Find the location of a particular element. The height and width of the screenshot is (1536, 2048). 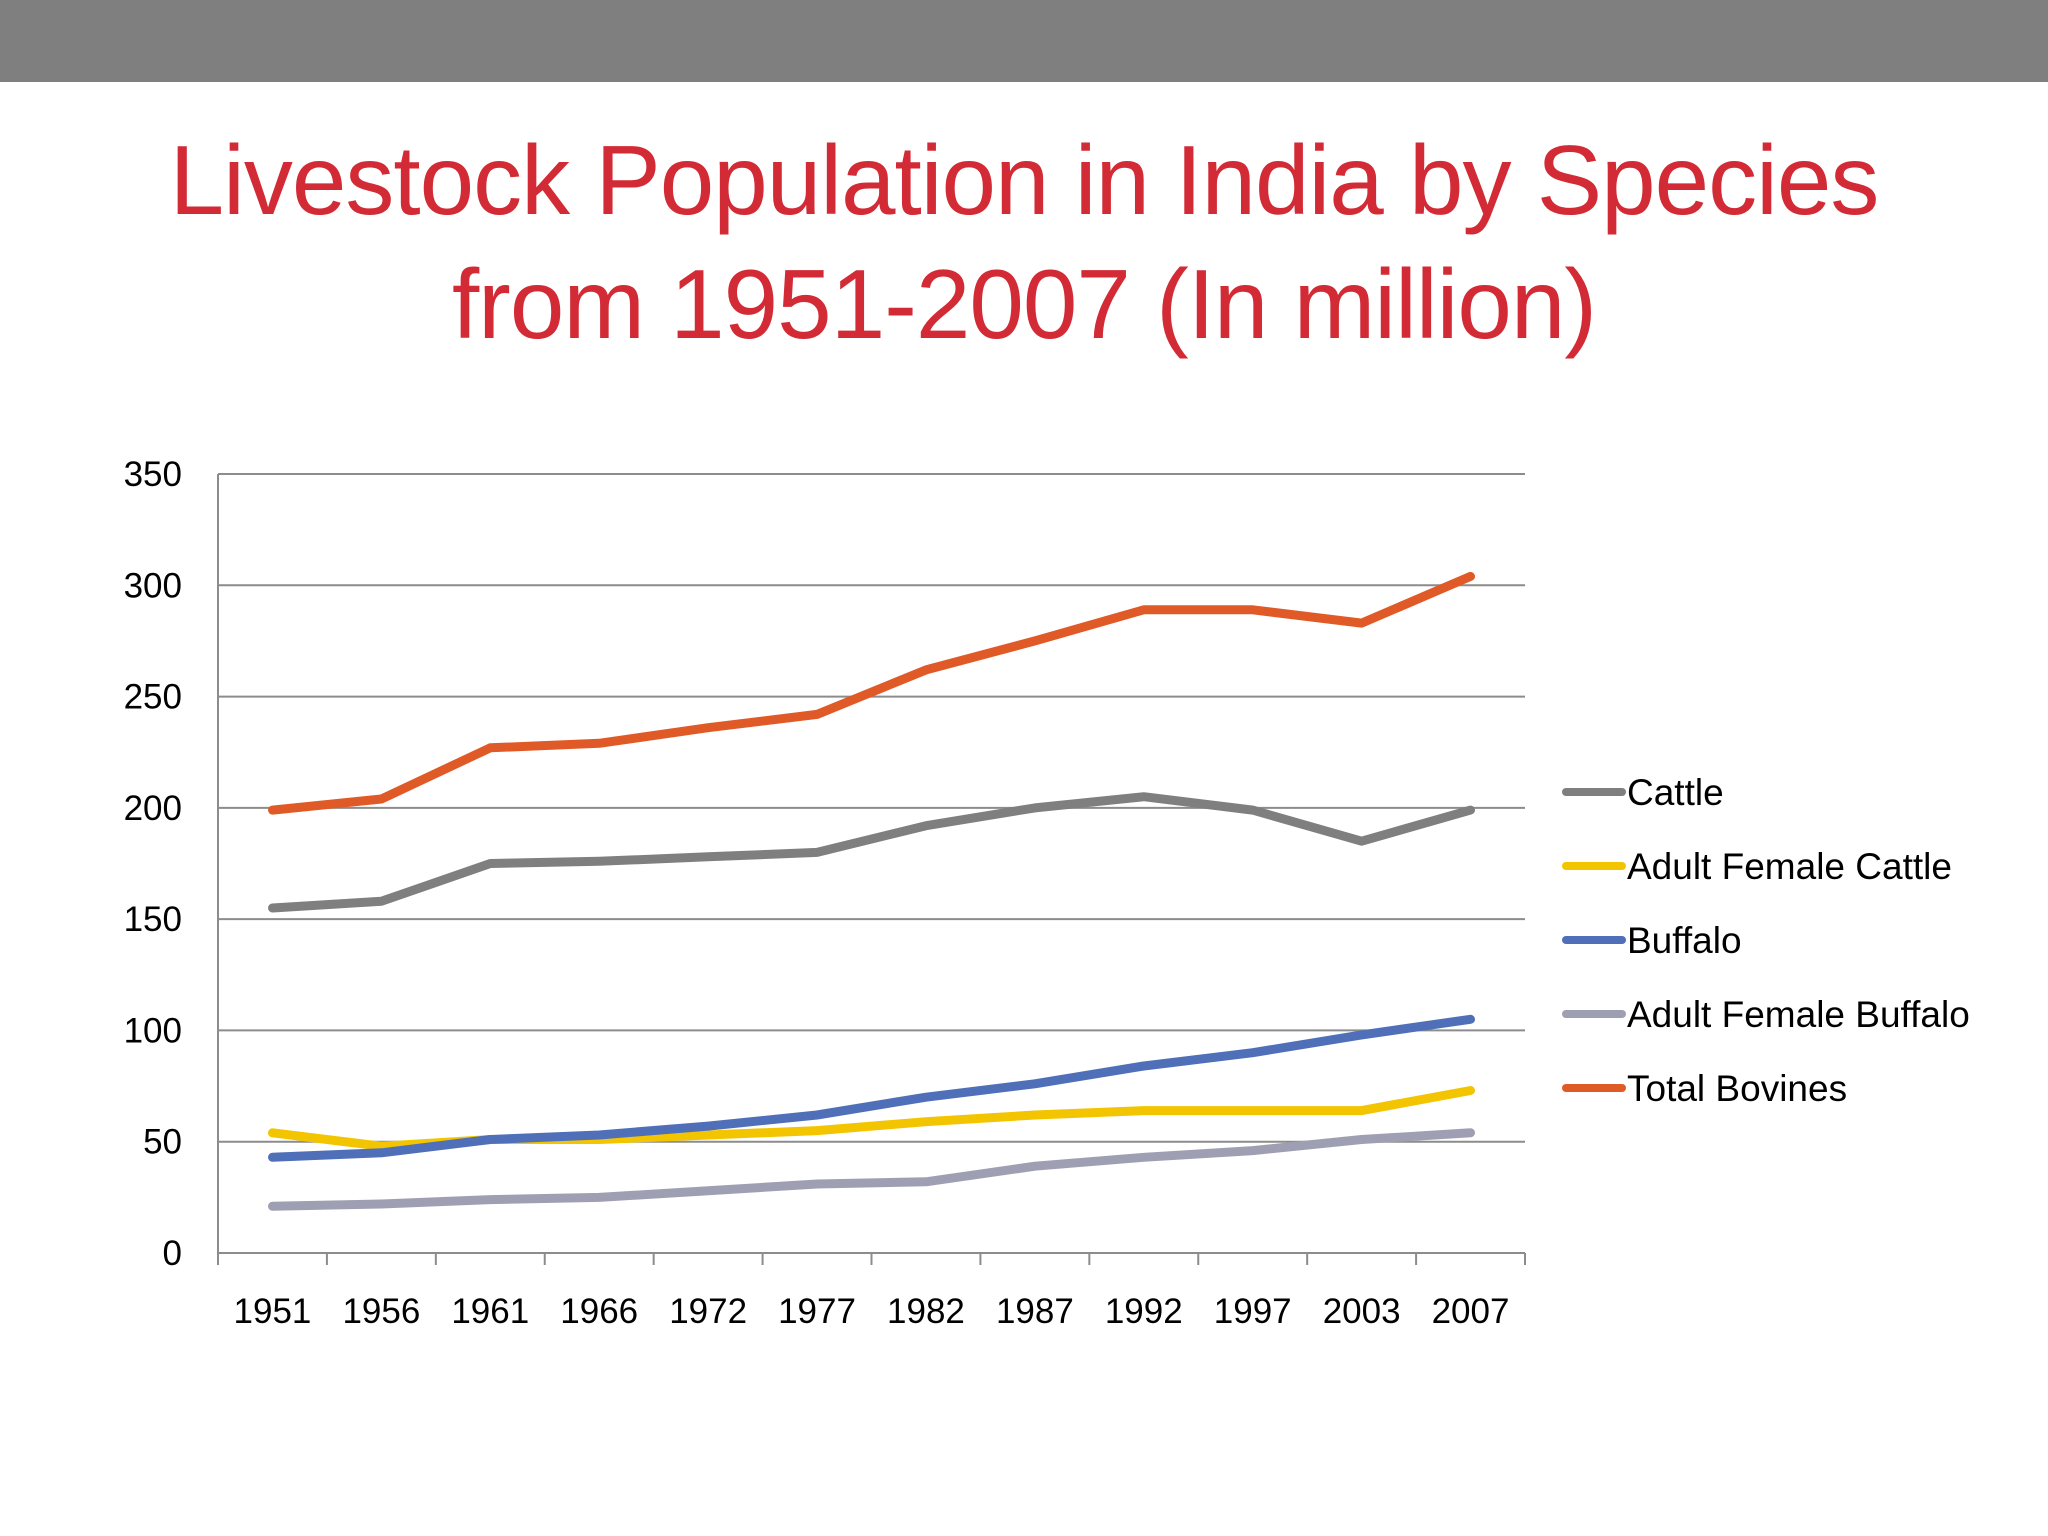

y-tick-label: 150 is located at coordinates (153, 919).